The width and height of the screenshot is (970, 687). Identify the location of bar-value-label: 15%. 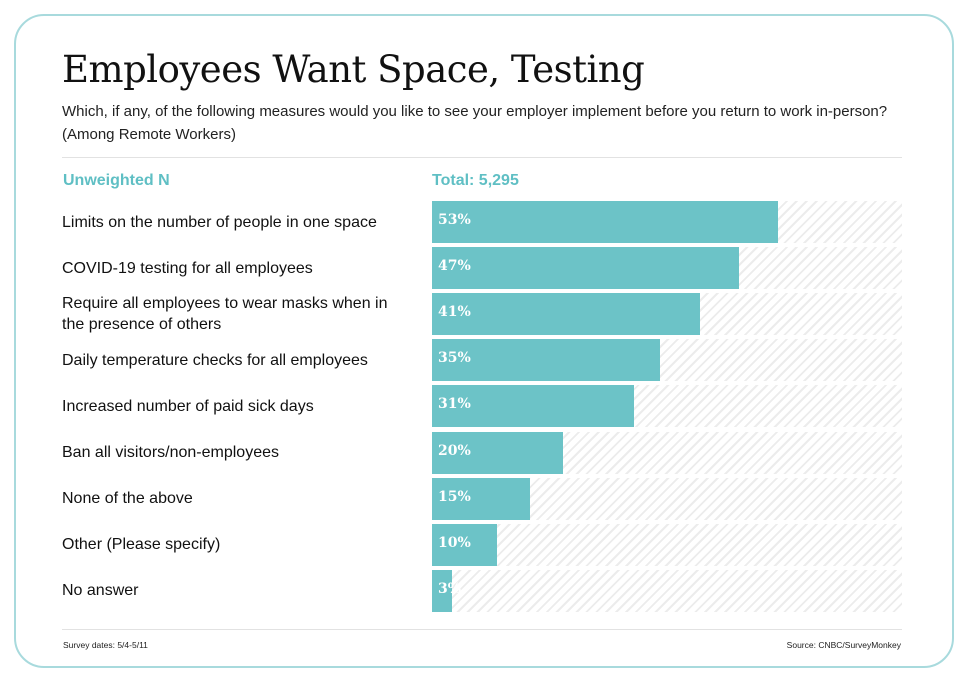
(454, 496).